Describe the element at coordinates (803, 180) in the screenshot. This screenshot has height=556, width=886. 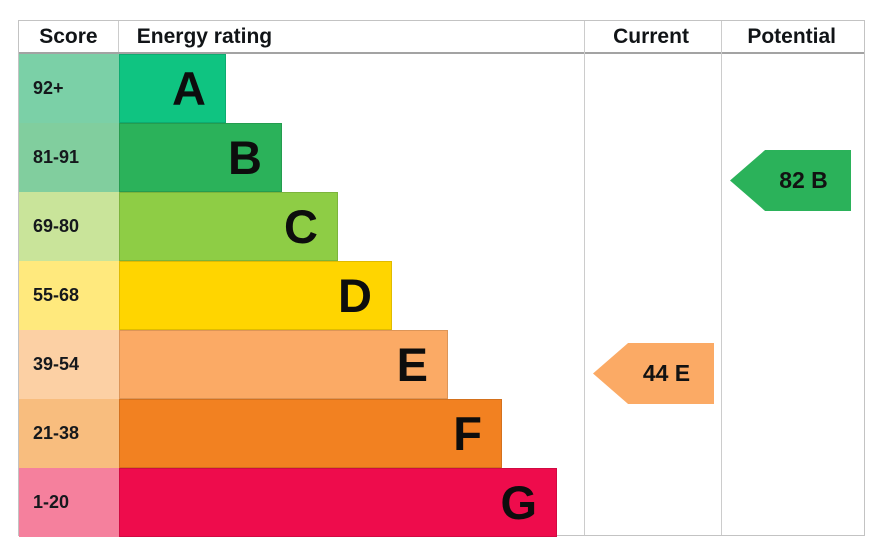
I see `potential-rating-label: 82 B` at that location.